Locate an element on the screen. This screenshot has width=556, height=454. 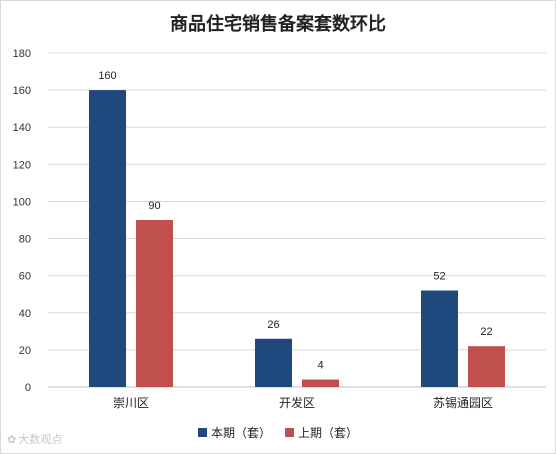
y-tick-label-40: 40 is located at coordinates (25, 314).